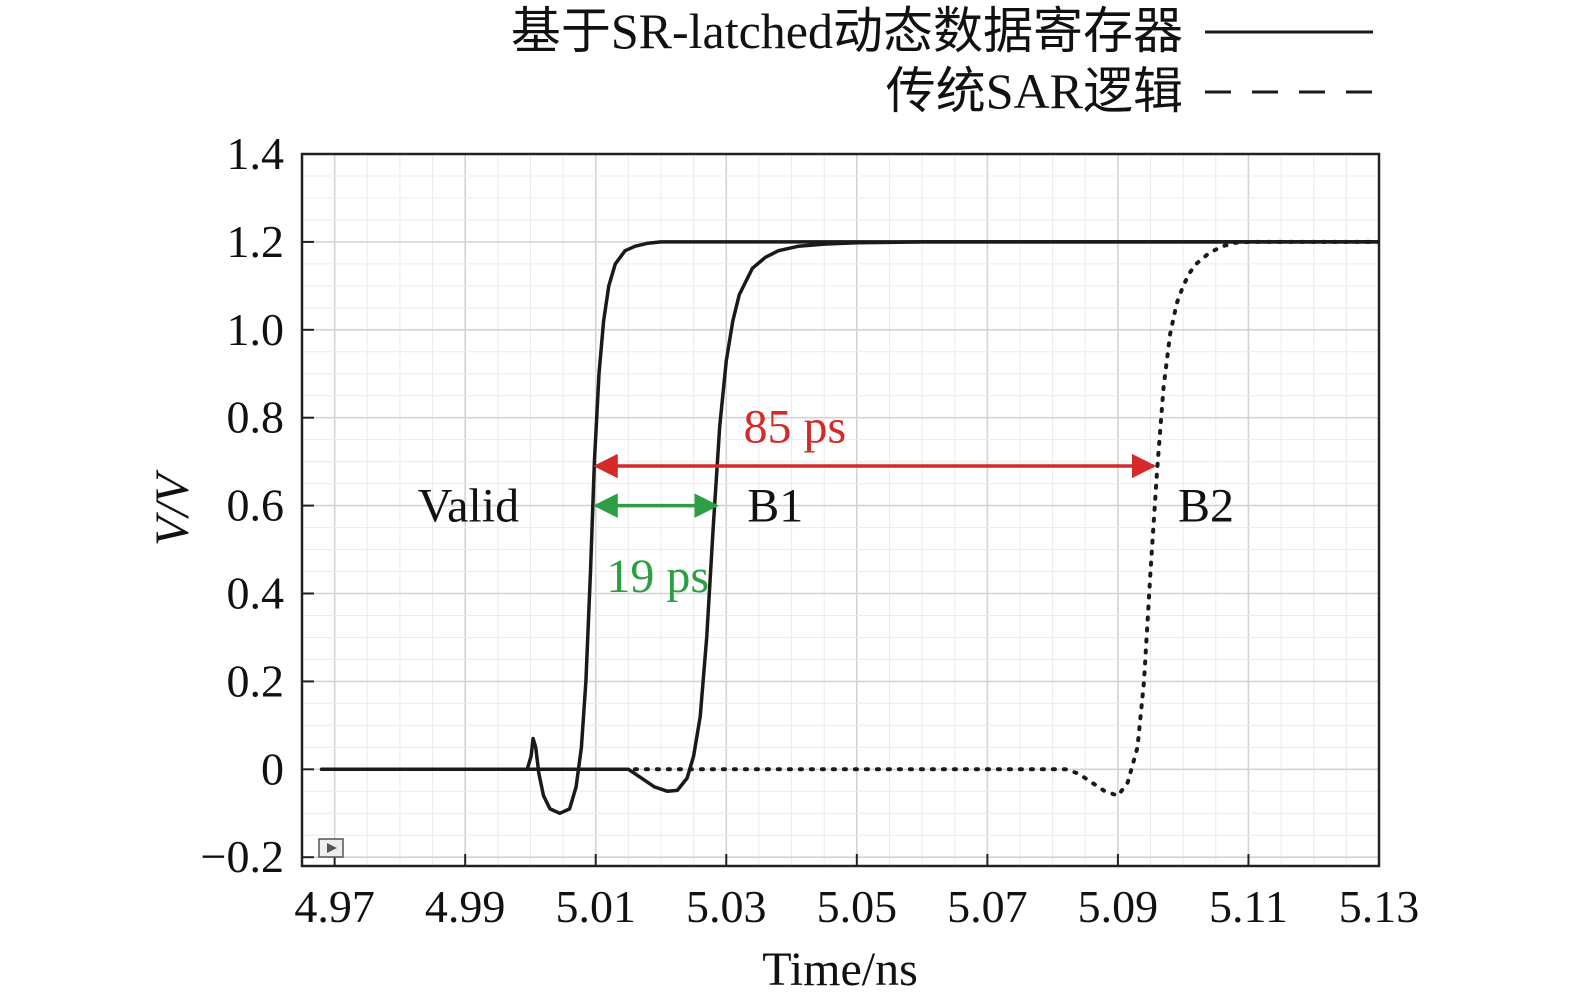  Describe the element at coordinates (465, 906) in the screenshot. I see `x-tick-label: 4.99` at that location.